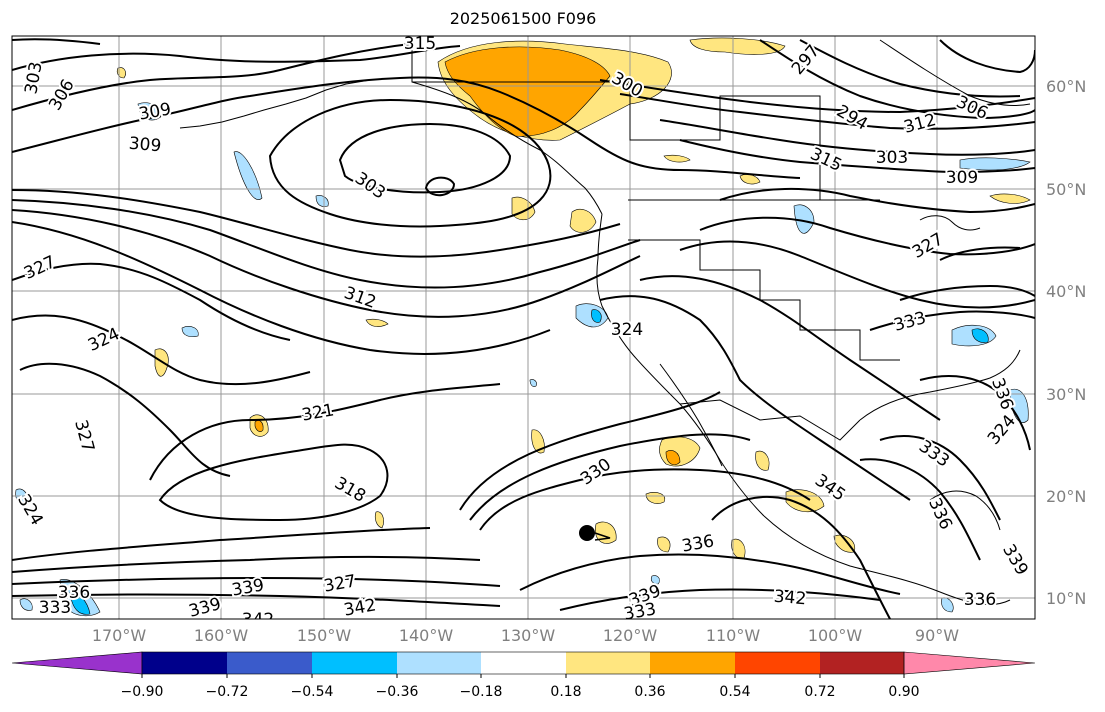 The image size is (1105, 712). I want to click on colorbar-tick-label: −0.72, so click(227, 692).